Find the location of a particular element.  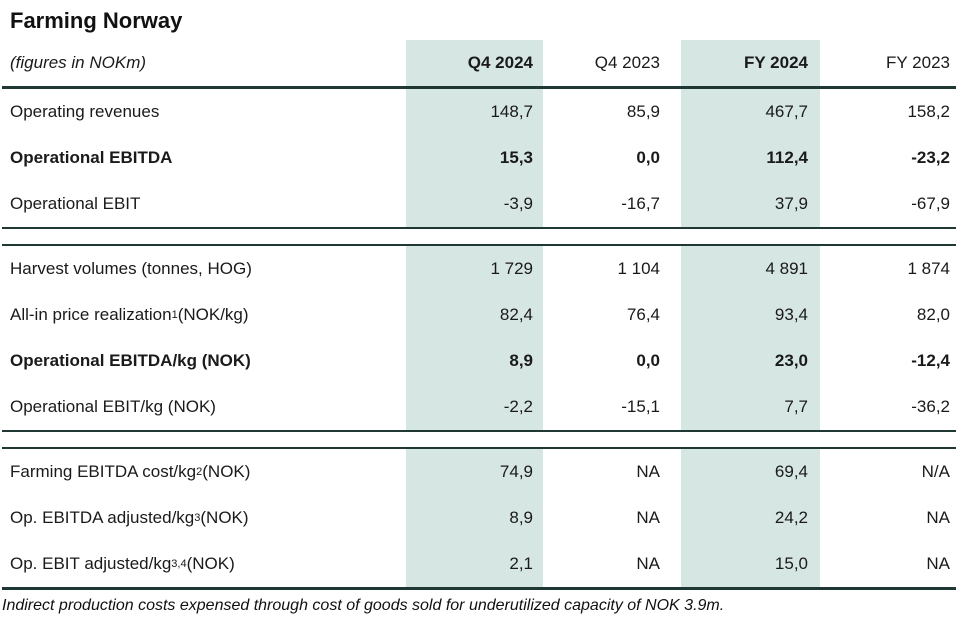

value-cell: -3,9 is located at coordinates (474, 204).